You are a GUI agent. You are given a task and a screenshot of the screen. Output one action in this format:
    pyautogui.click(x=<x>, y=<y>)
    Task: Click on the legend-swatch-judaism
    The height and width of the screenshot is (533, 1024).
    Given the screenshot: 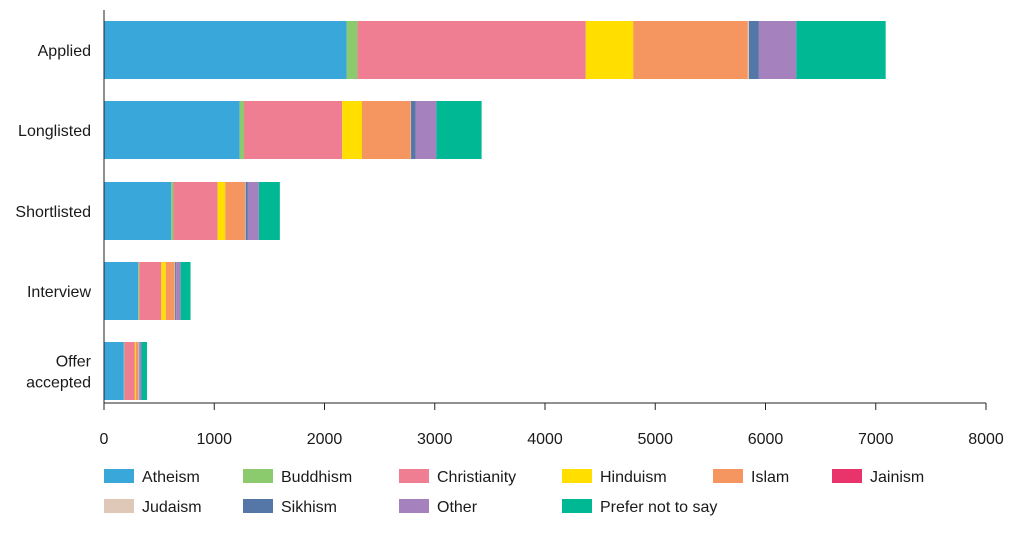 What is the action you would take?
    pyautogui.click(x=119, y=506)
    